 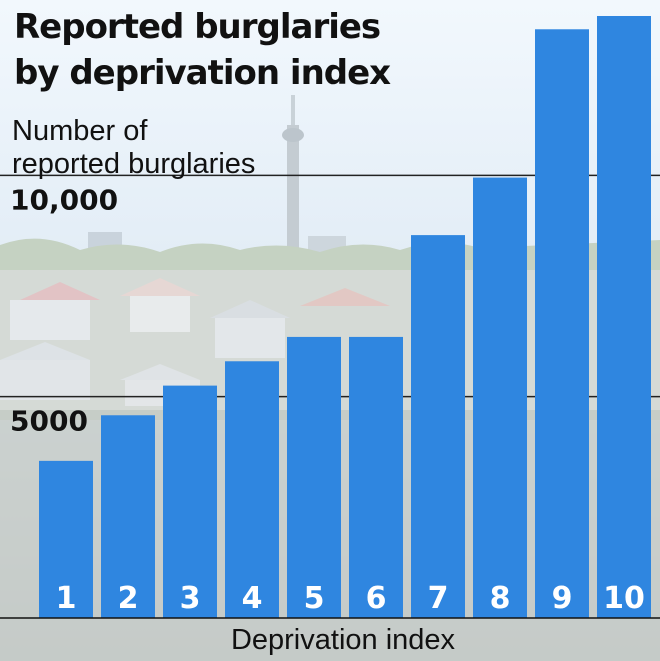 I want to click on x-tick-label-2: 2, so click(x=128, y=598).